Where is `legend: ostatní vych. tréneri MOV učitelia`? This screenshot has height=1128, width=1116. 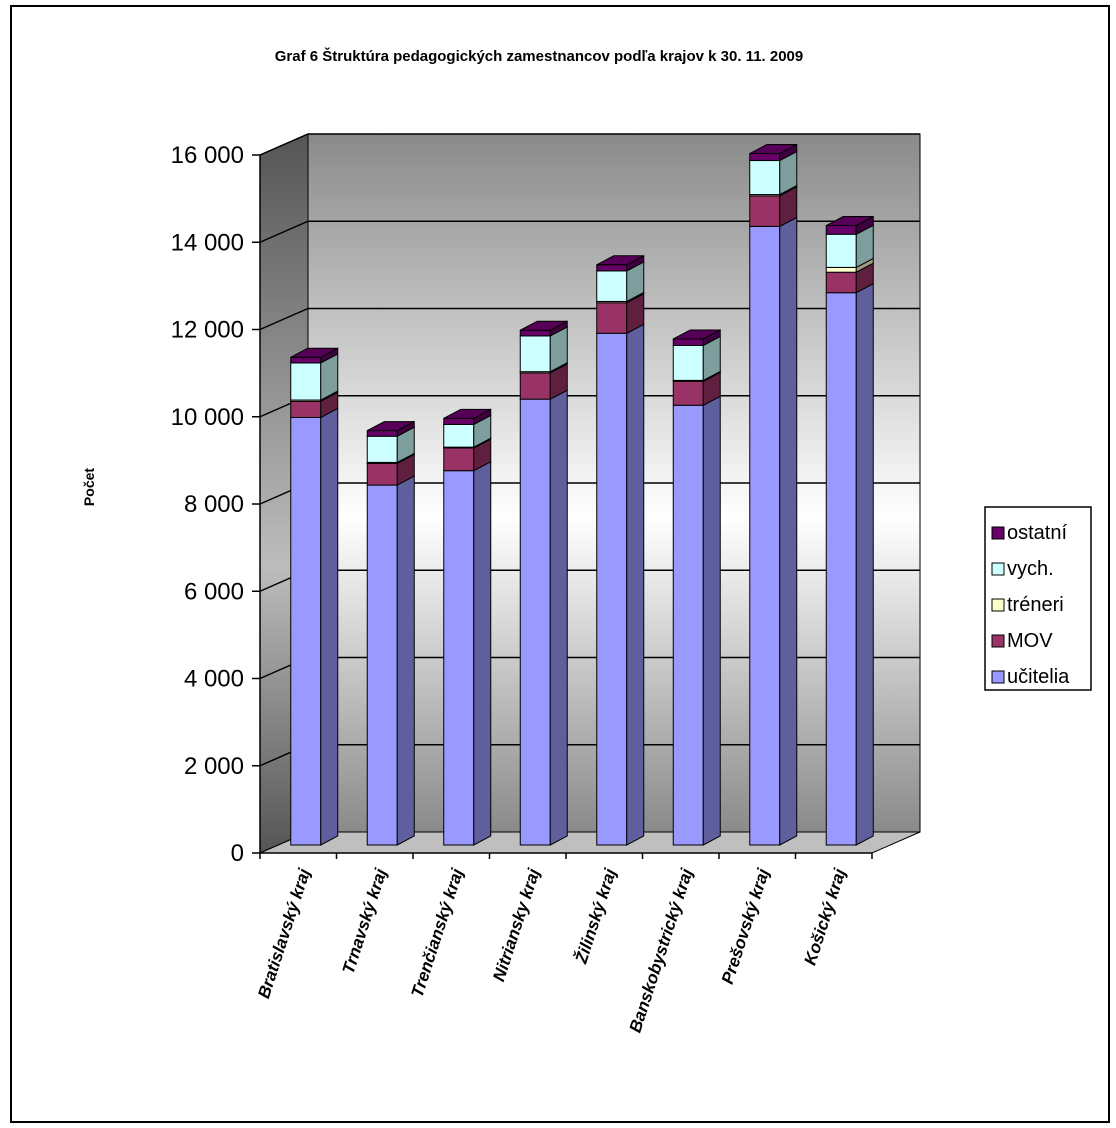
legend: ostatní vych. tréneri MOV učitelia is located at coordinates (1038, 598).